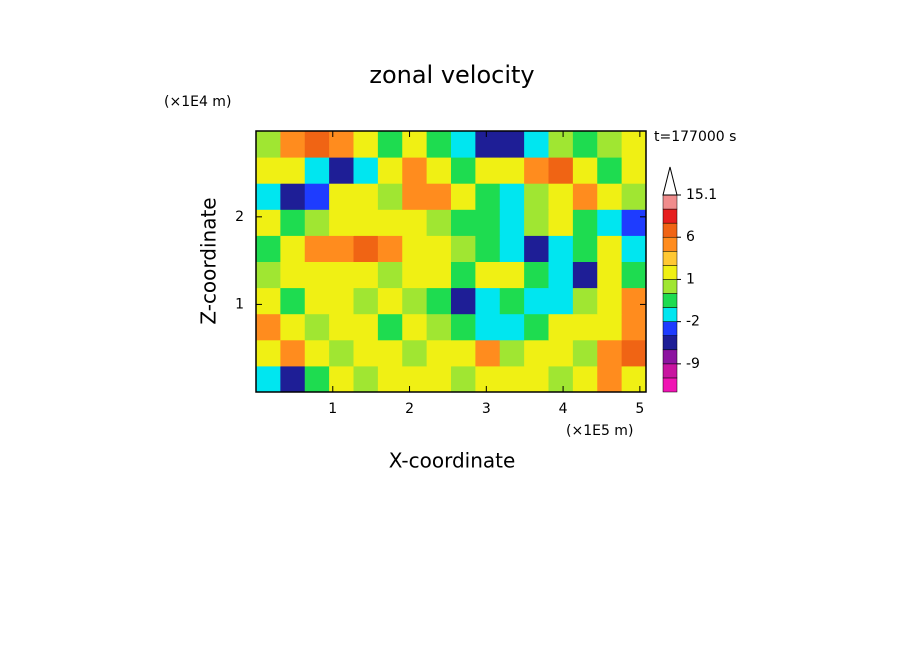 The height and width of the screenshot is (654, 904). Describe the element at coordinates (695, 137) in the screenshot. I see `annotation: t=177000 s` at that location.